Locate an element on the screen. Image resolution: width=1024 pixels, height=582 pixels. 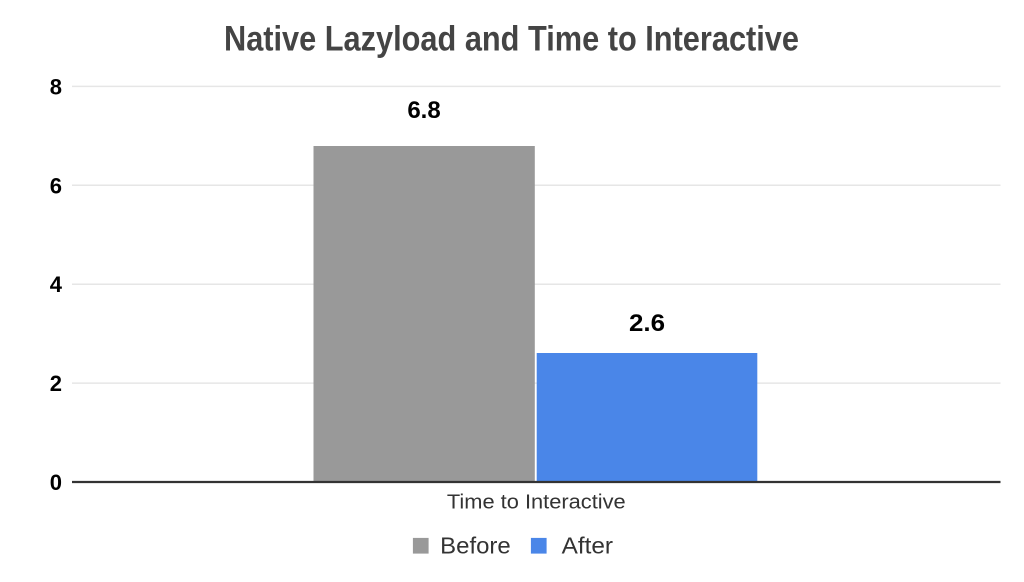
svg-text: 6.8 is located at coordinates (423, 110).